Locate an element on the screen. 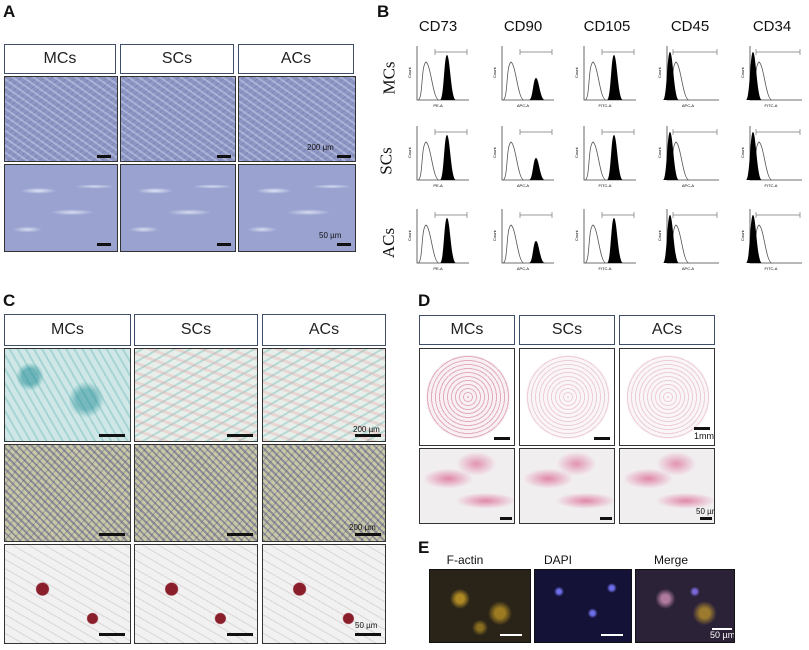 This screenshot has width=809, height=650. panel-a-header-acs: ACs is located at coordinates (296, 59).